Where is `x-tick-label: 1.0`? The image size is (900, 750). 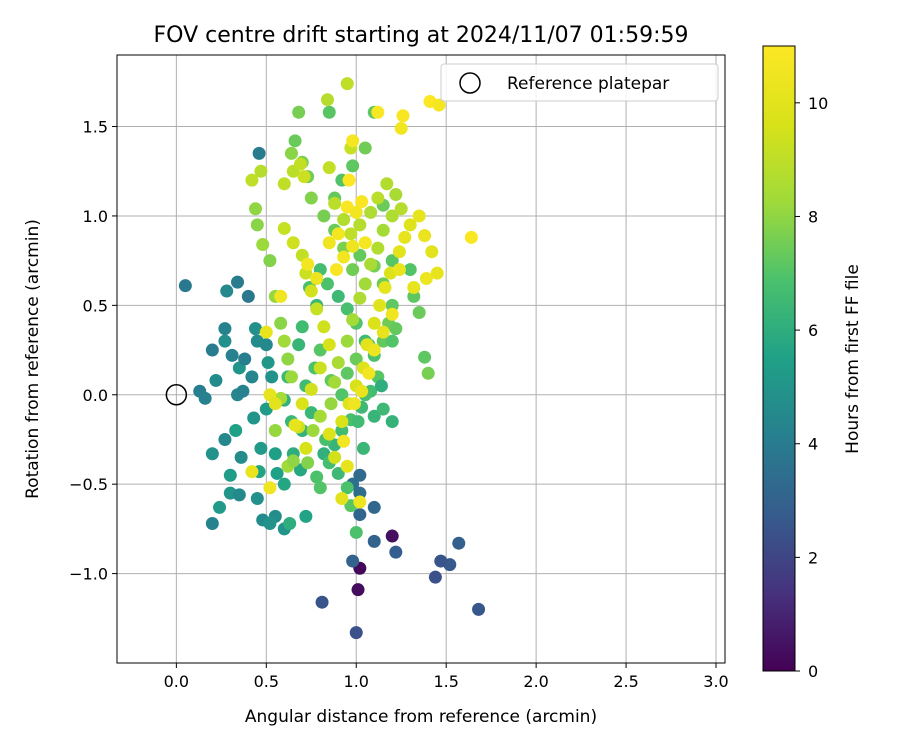 x-tick-label: 1.0 is located at coordinates (356, 681).